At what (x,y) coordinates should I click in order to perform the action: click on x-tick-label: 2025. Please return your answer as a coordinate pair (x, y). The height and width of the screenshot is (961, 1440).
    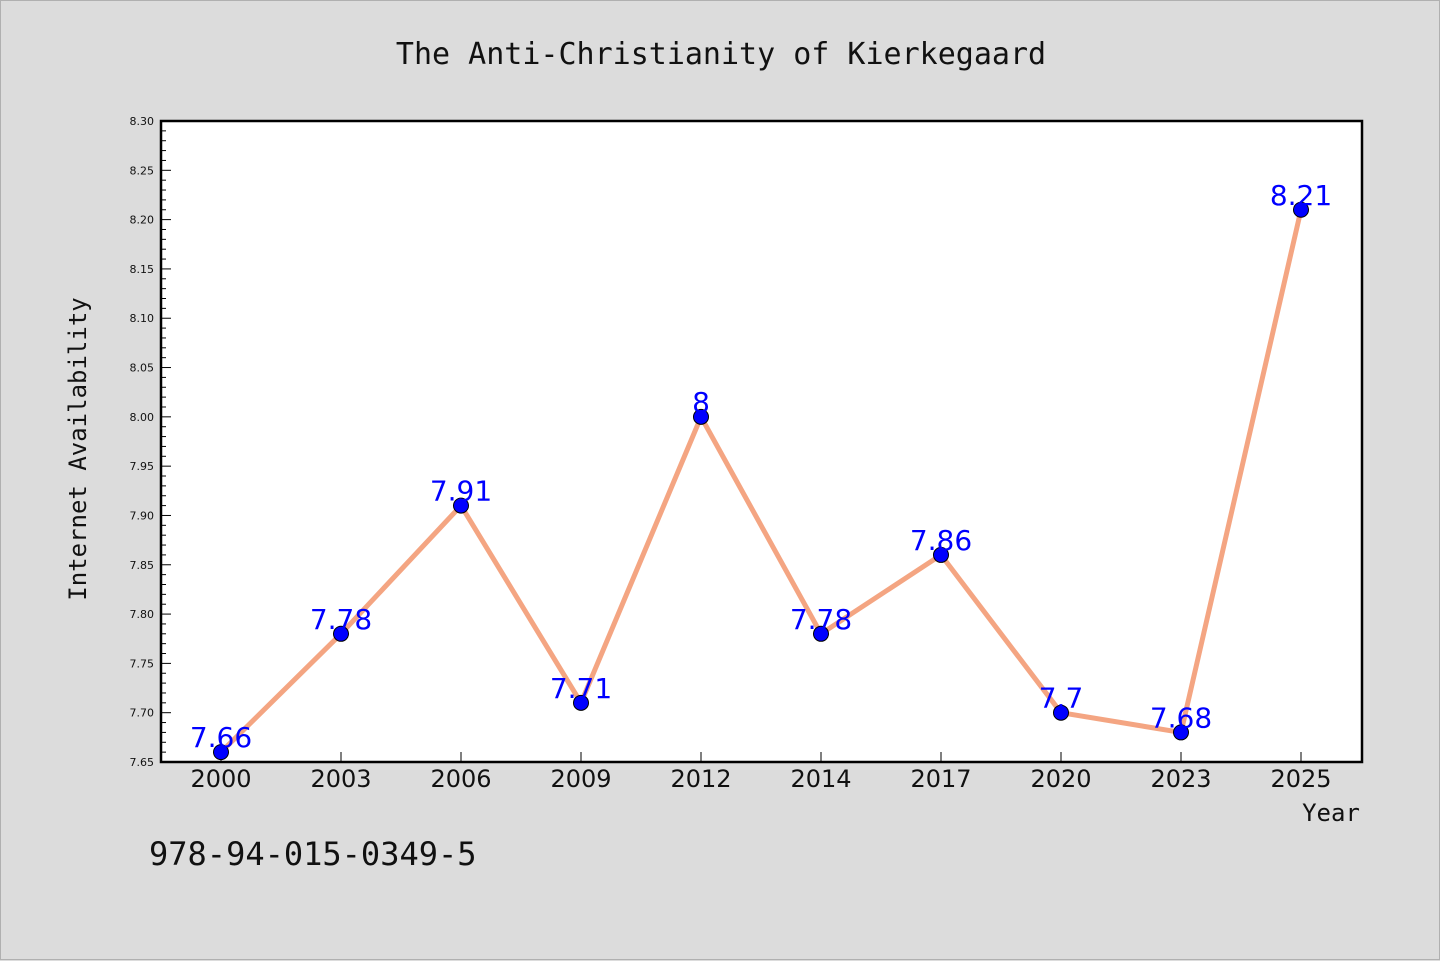
    Looking at the image, I should click on (1300, 779).